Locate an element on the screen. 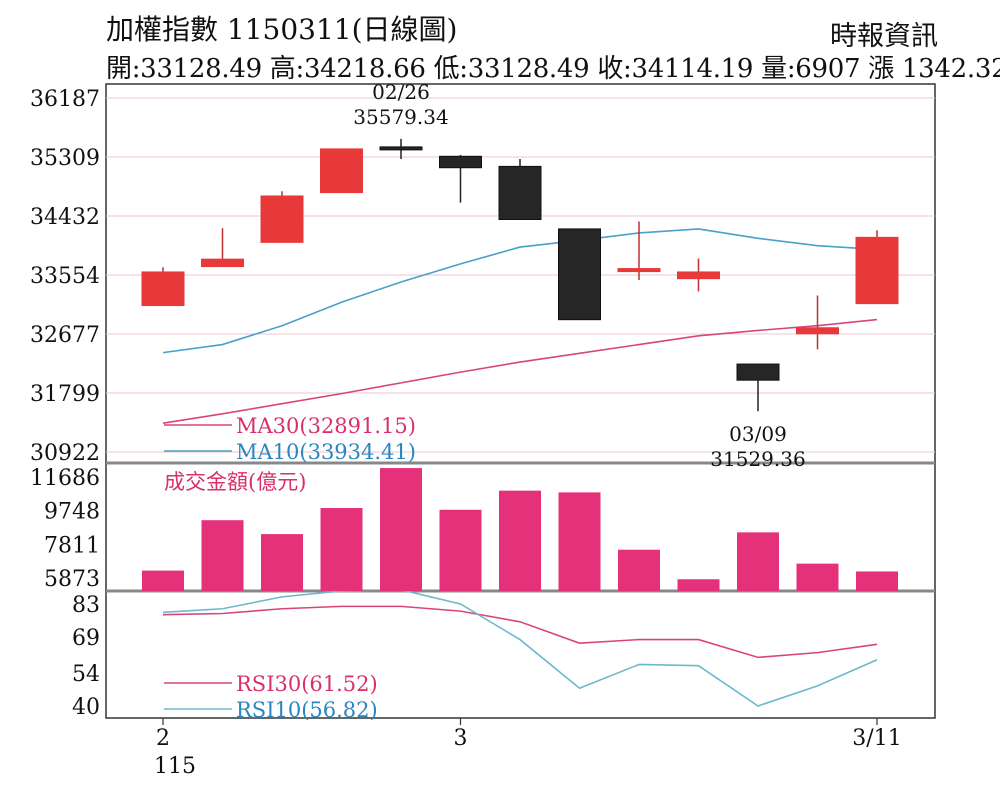 This screenshot has height=801, width=1000. y-tick-label: 83 is located at coordinates (86, 605).